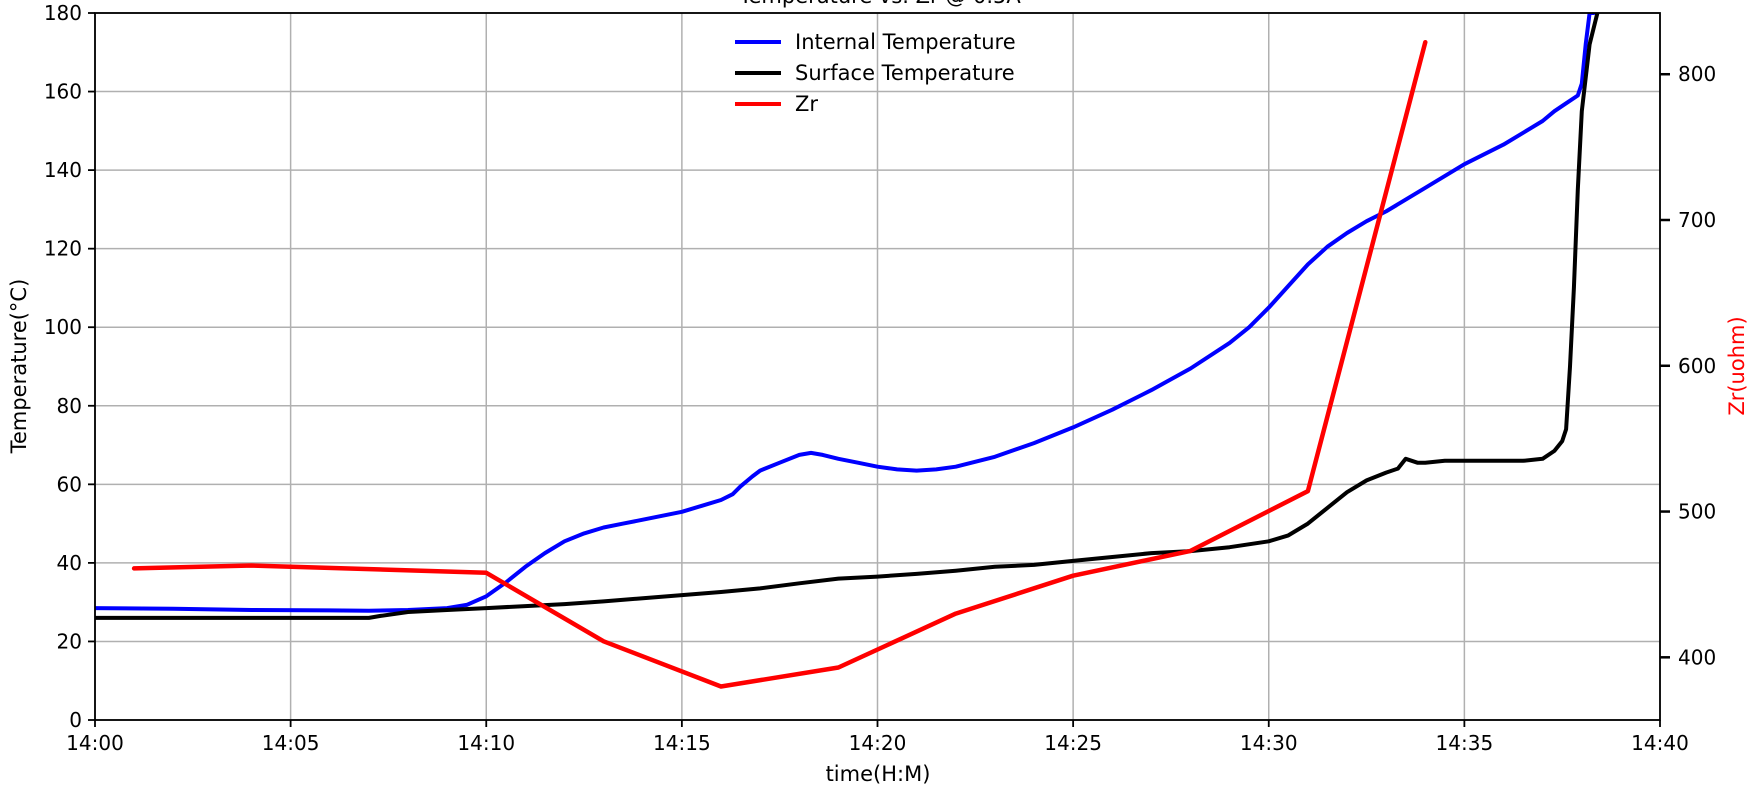 This screenshot has height=799, width=1760. Describe the element at coordinates (63, 170) in the screenshot. I see `y-tick-label: 140` at that location.